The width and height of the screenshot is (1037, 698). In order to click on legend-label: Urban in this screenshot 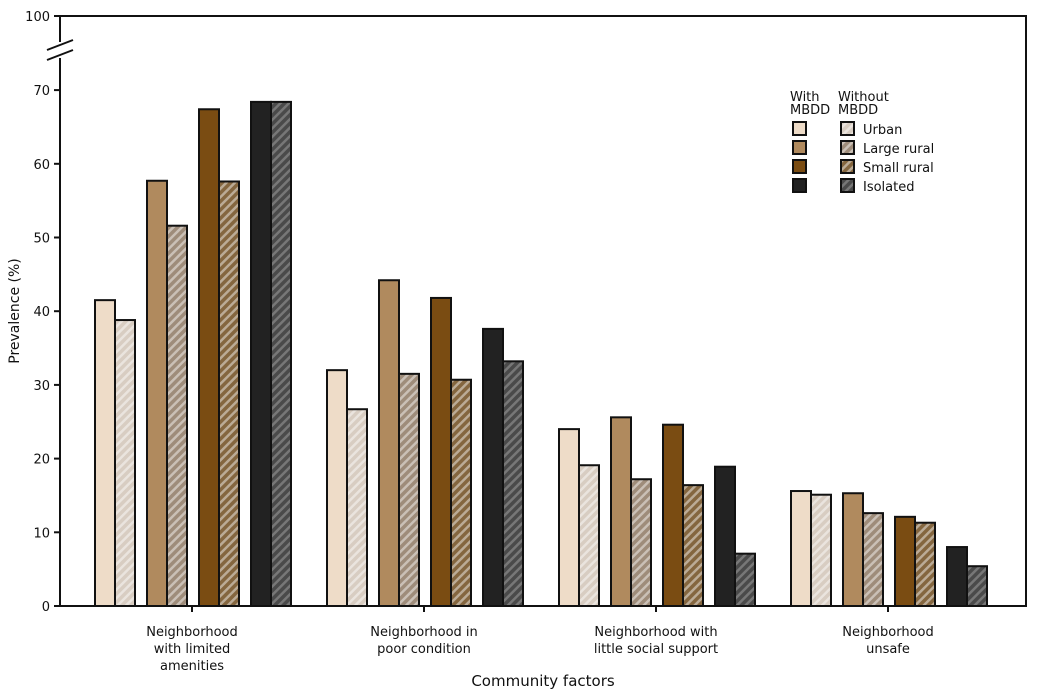, I will do `click(882, 130)`.